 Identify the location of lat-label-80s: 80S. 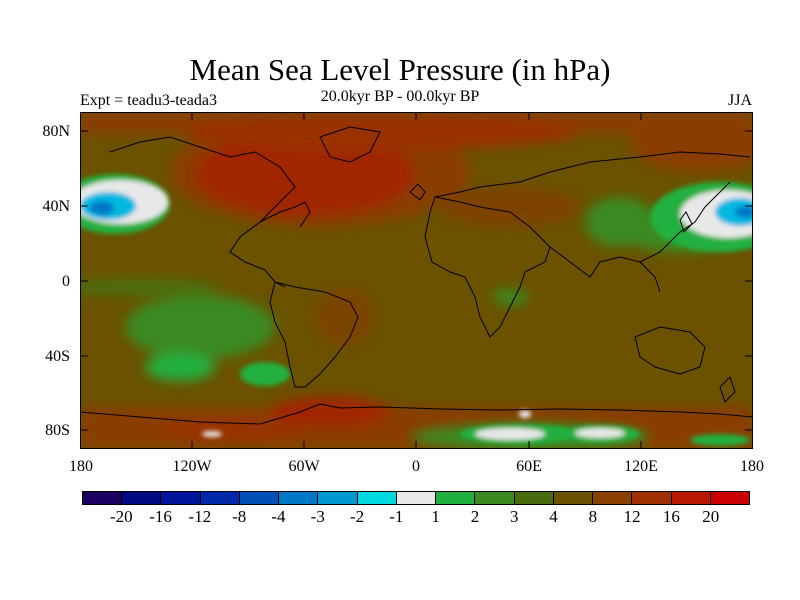
(57, 430).